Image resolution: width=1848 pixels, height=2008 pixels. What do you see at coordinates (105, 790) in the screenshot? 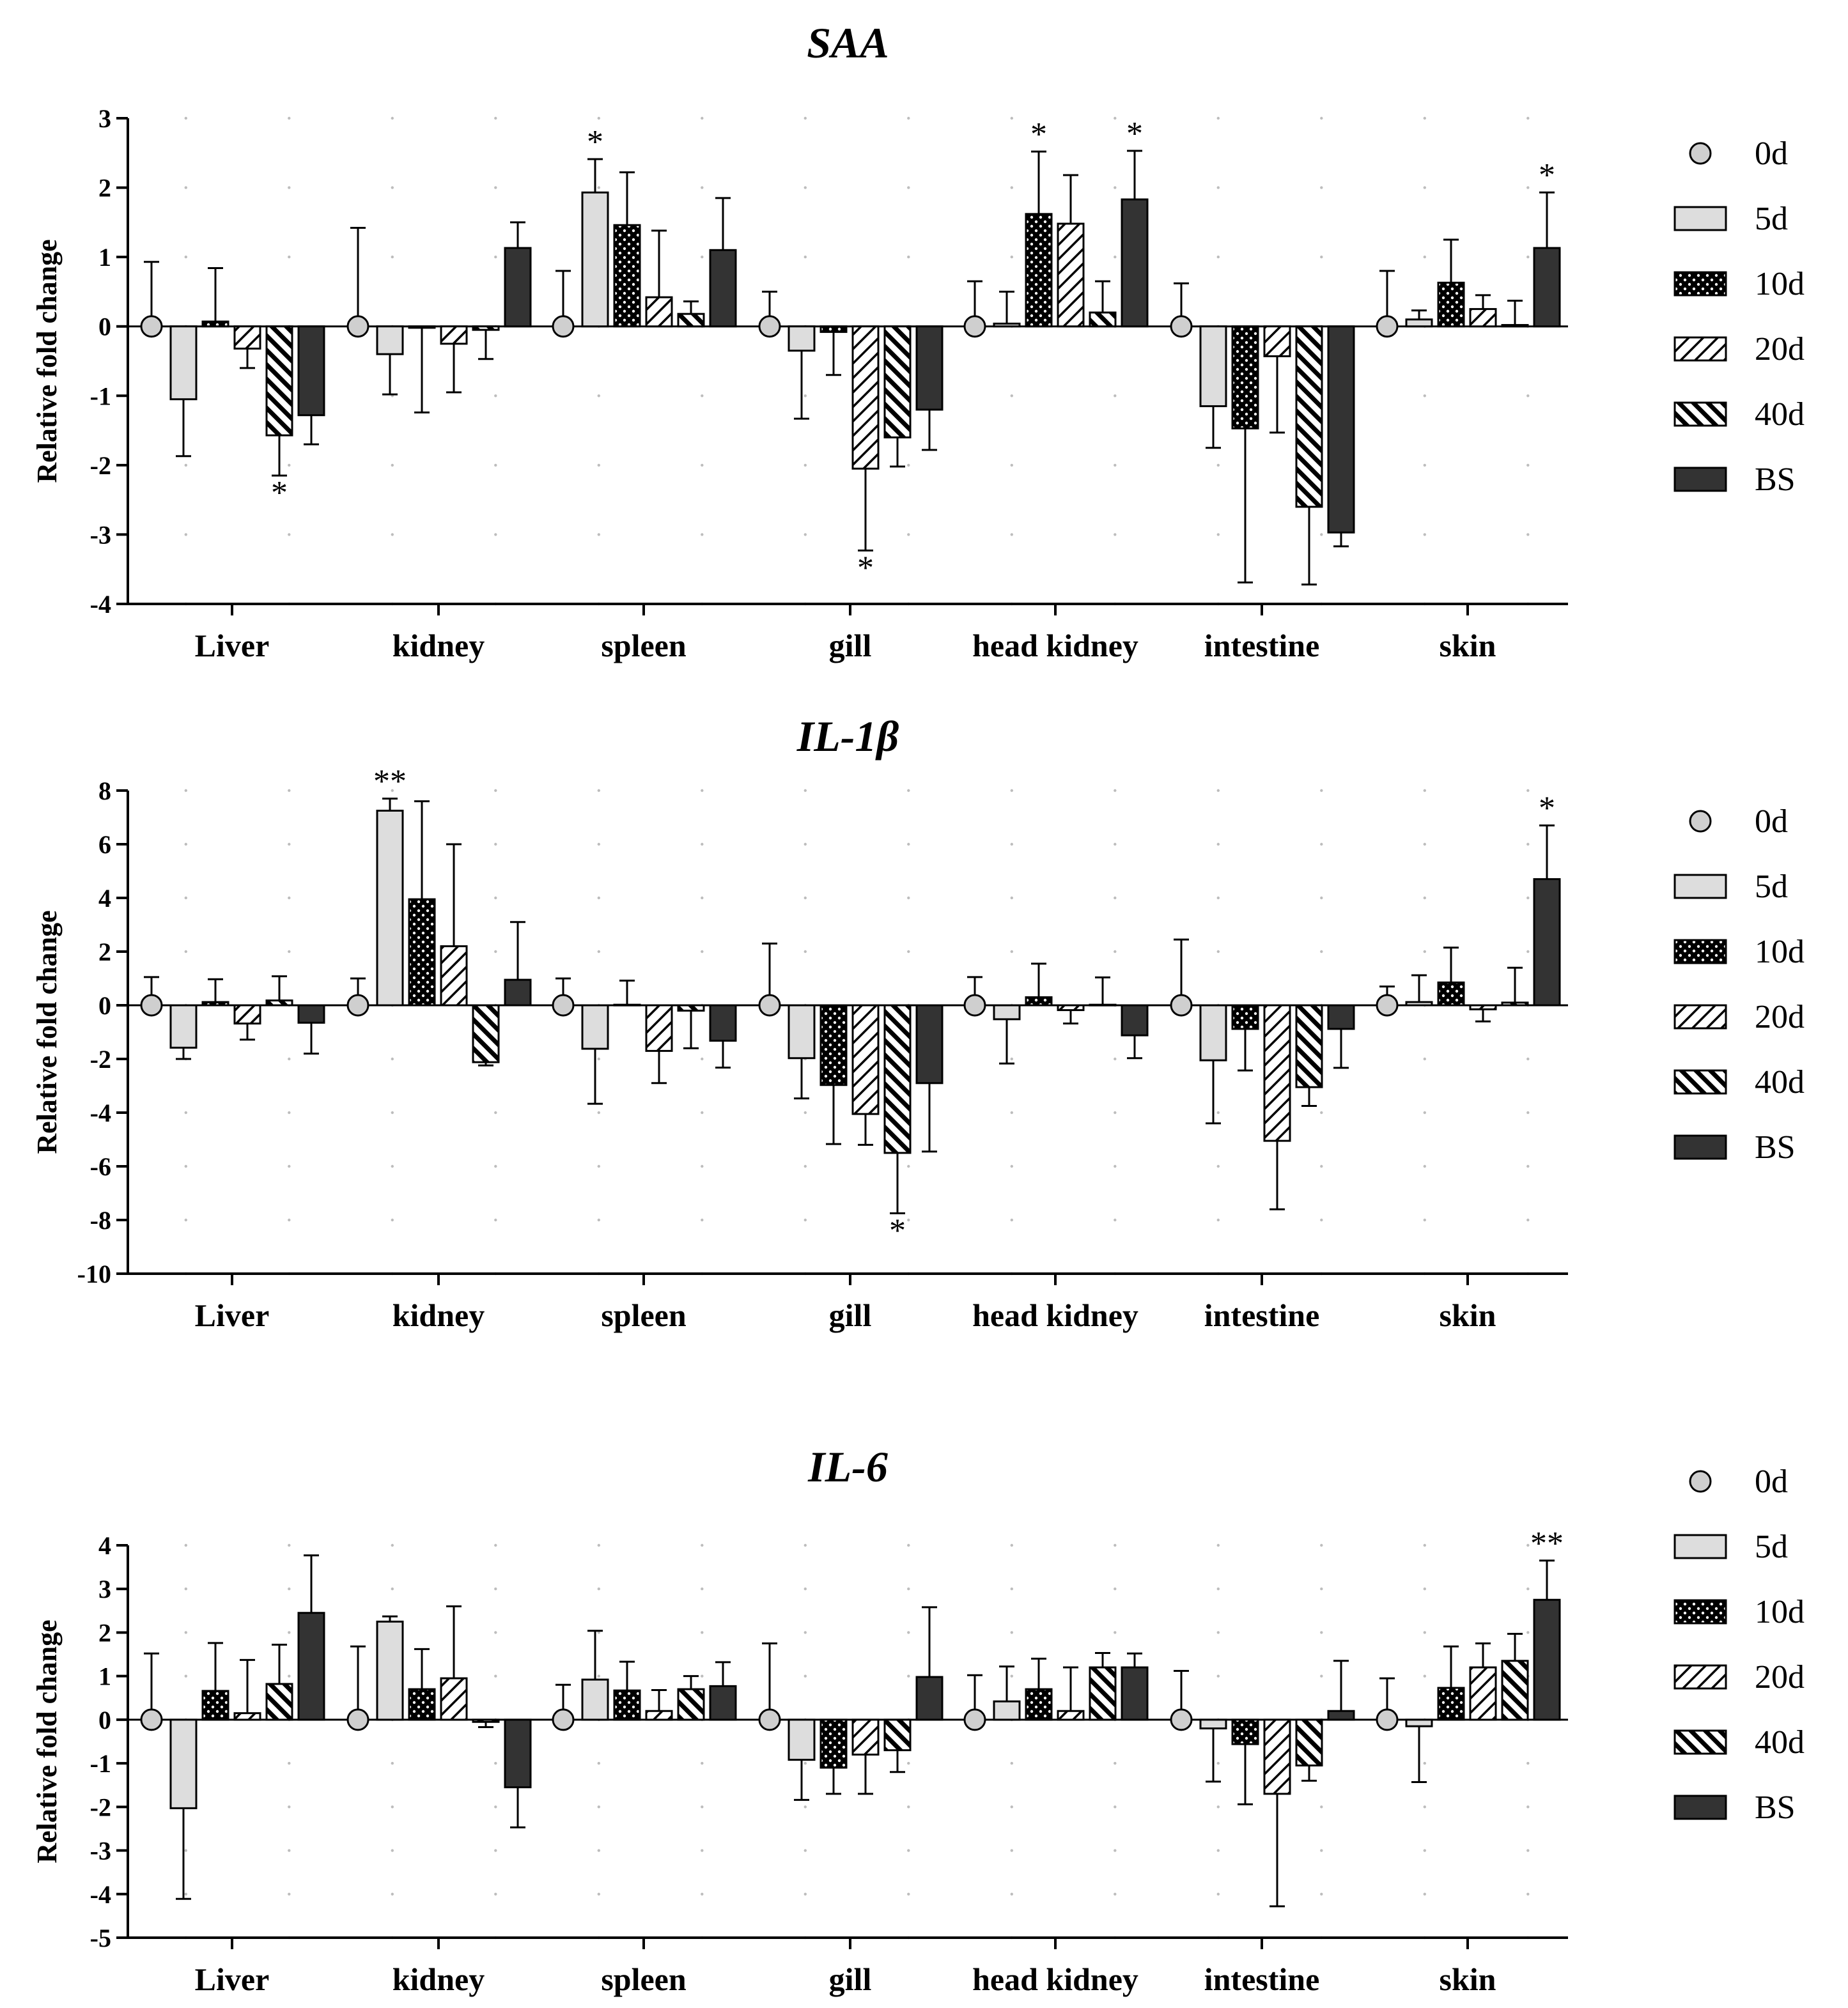
I see `y-tick-label: 8` at bounding box center [105, 790].